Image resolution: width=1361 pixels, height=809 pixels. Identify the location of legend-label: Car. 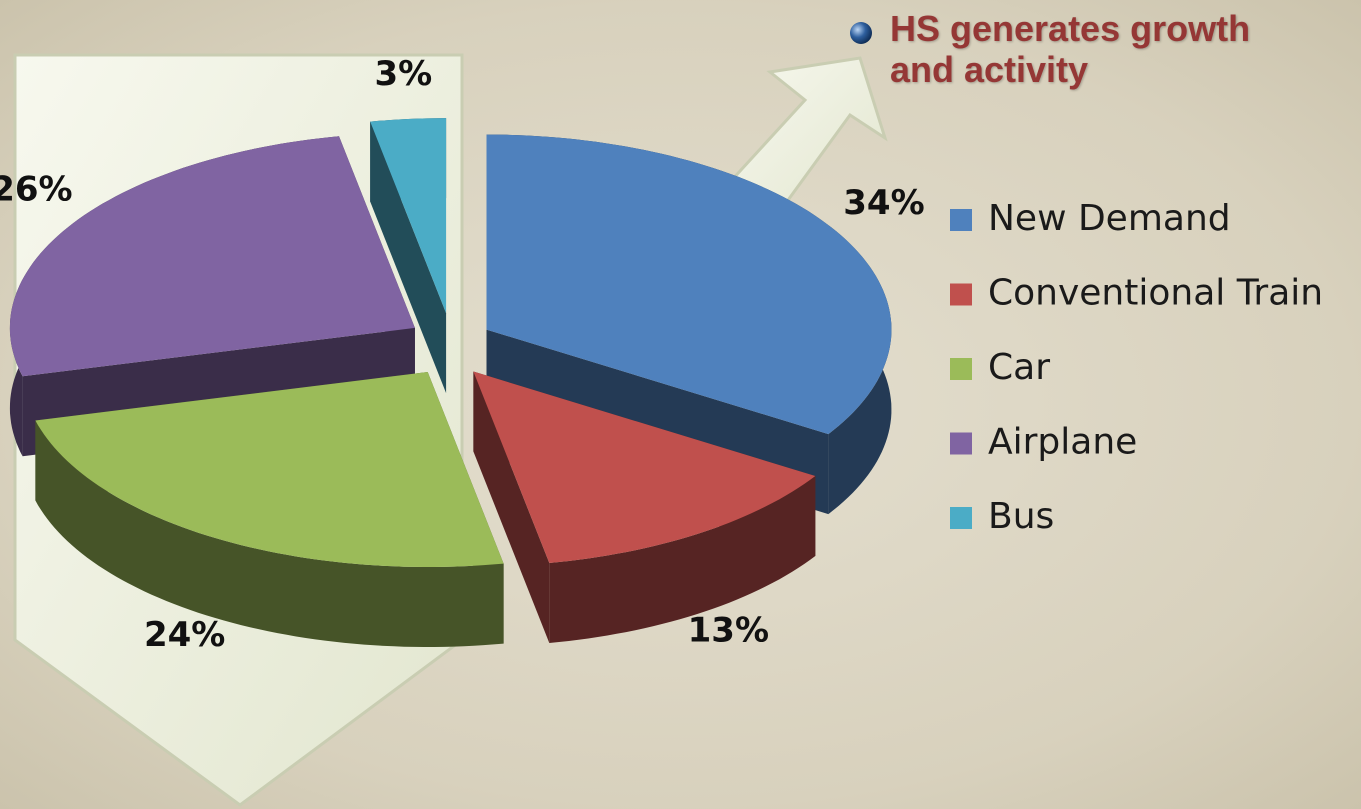
(1019, 367).